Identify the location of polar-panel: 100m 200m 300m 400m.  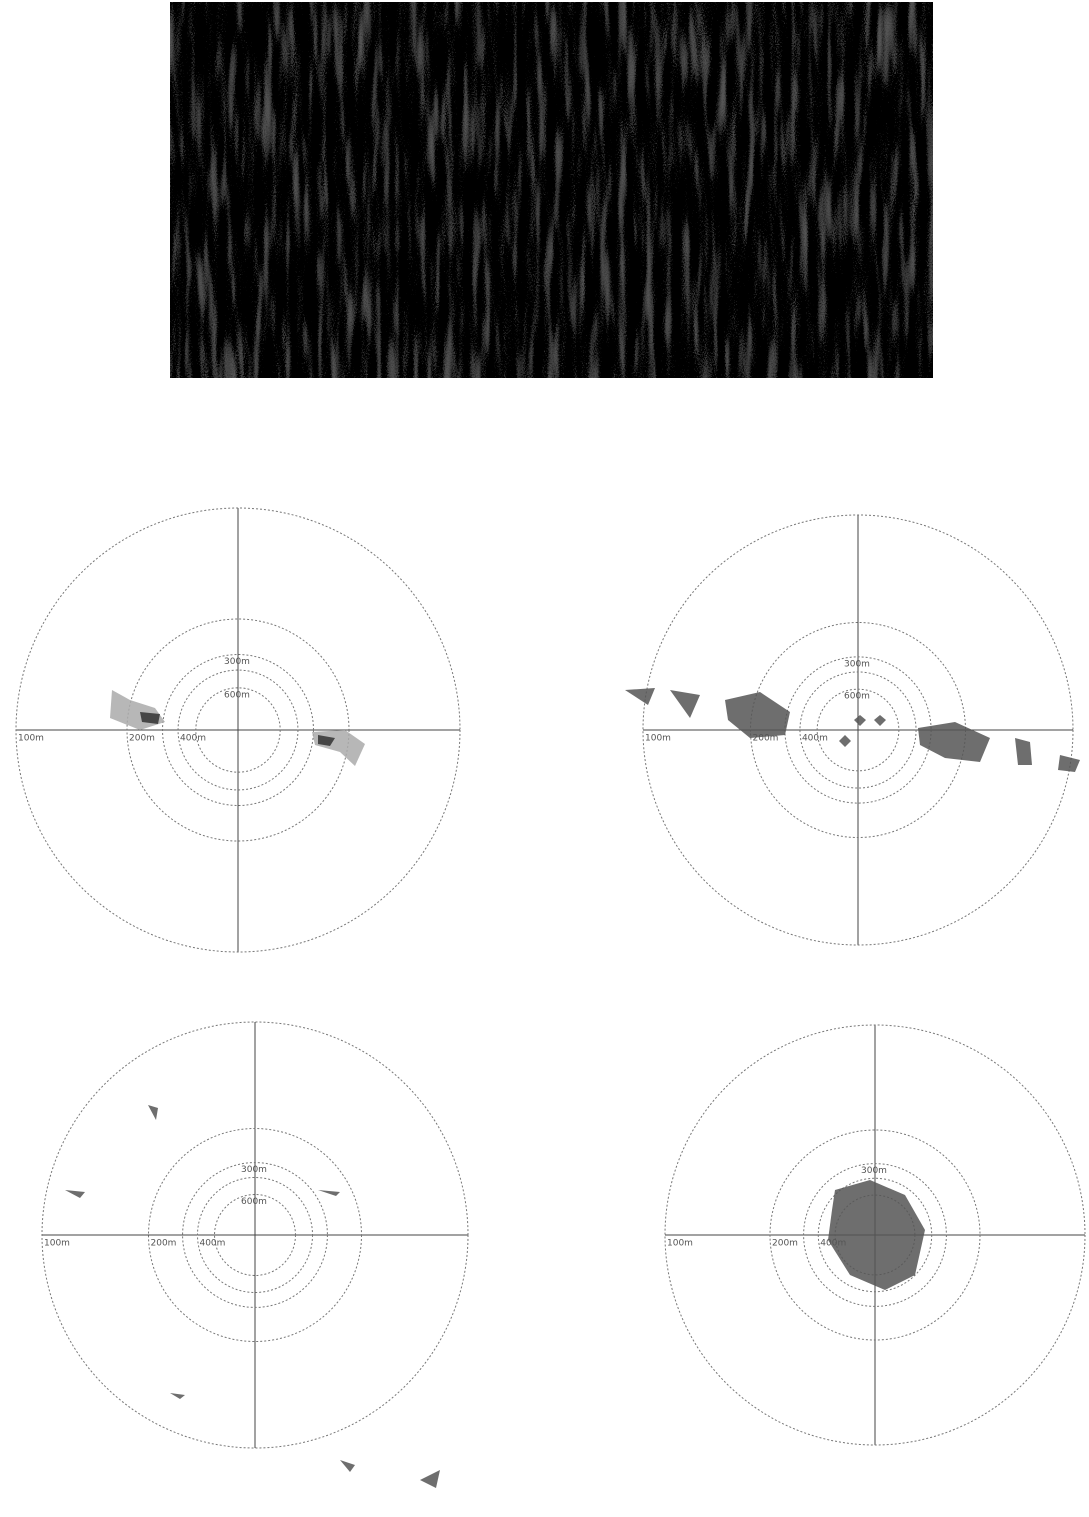
(875, 1235).